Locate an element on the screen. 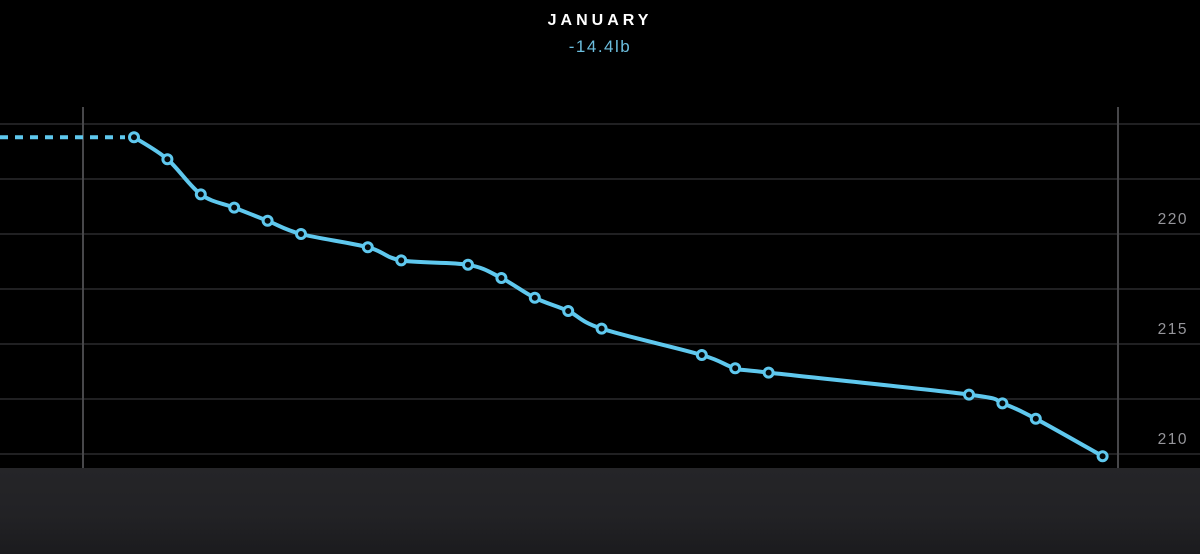 This screenshot has height=554, width=1200. y-axis-label-210: 210 is located at coordinates (1172, 439).